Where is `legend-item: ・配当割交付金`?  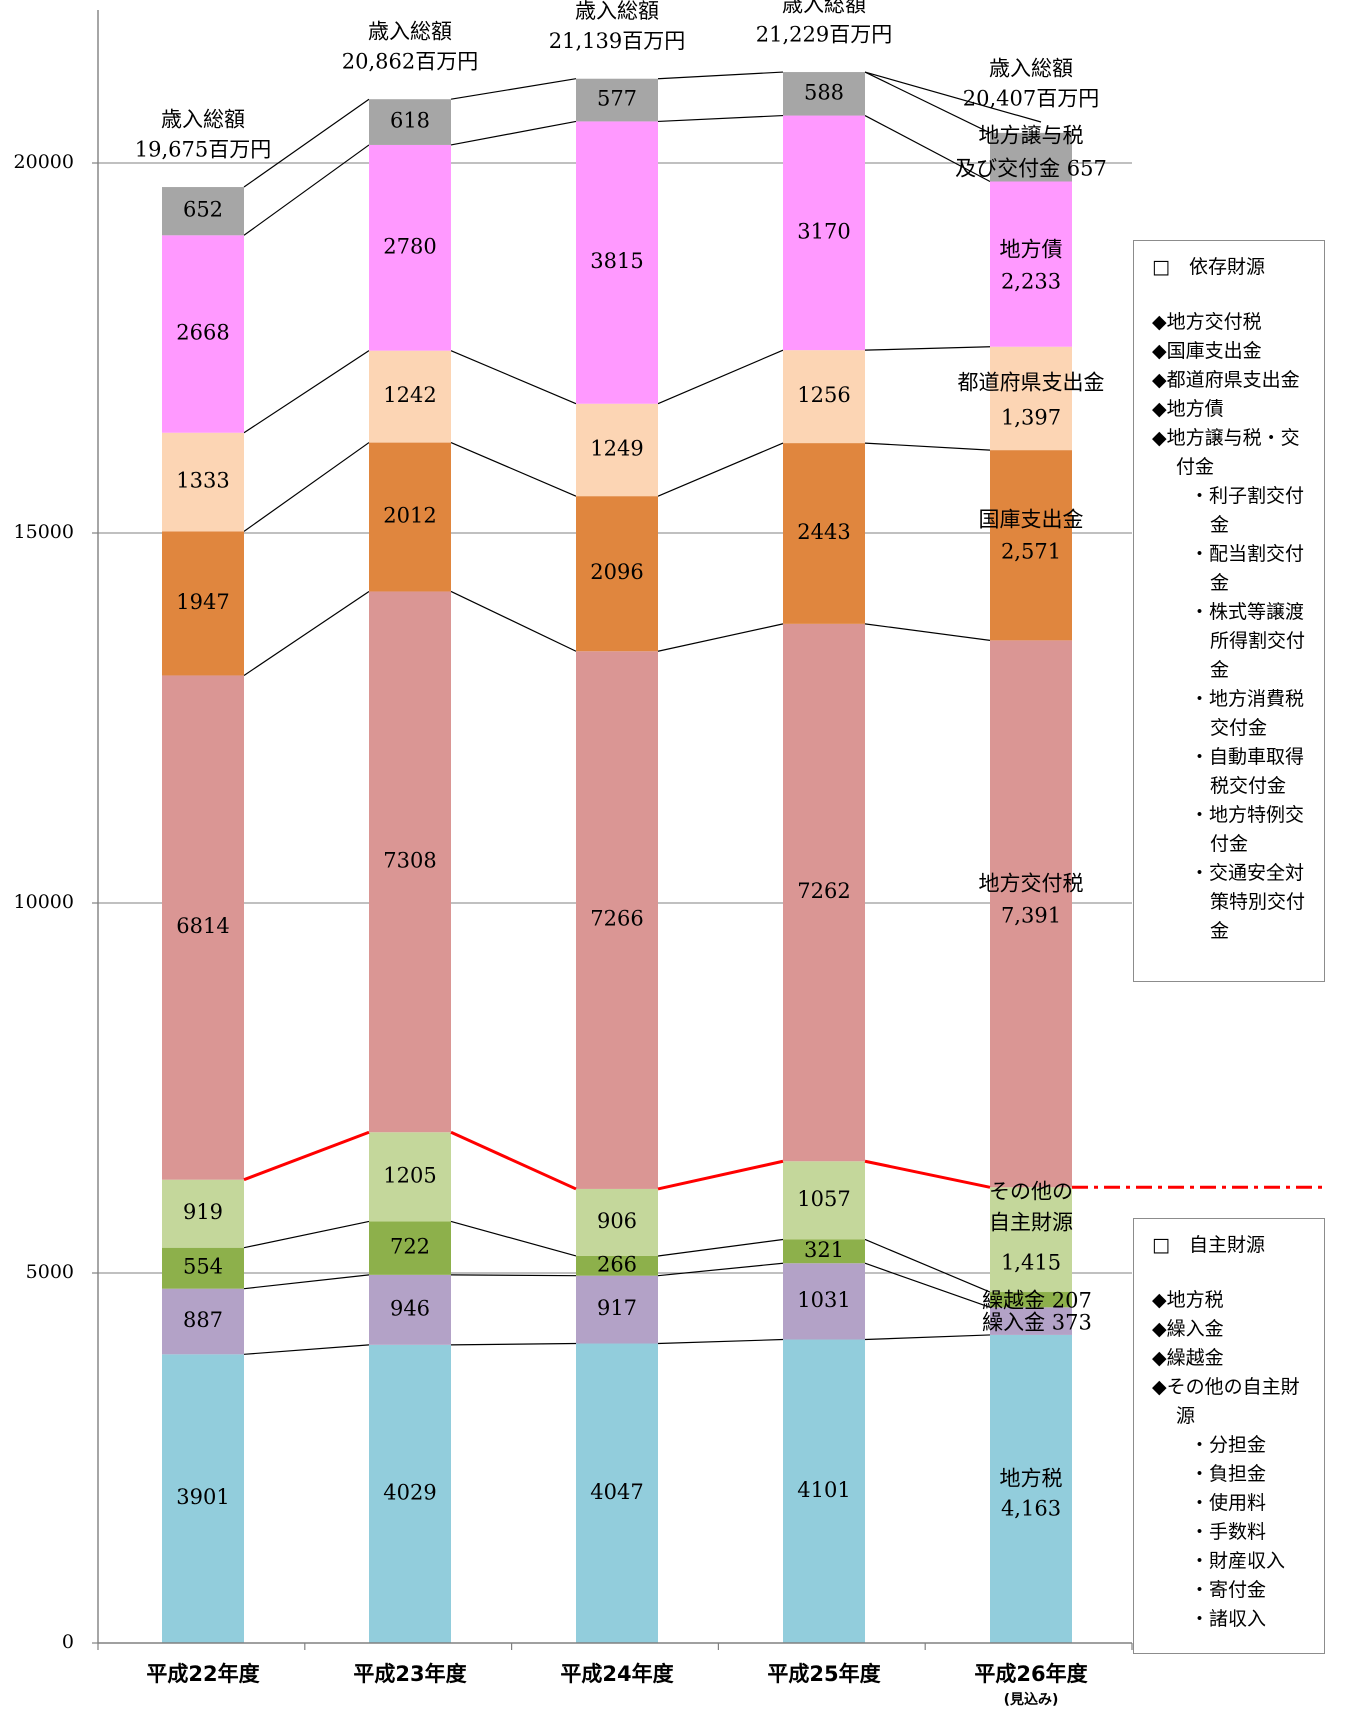
legend-item: ・配当割交付金 is located at coordinates (1247, 568).